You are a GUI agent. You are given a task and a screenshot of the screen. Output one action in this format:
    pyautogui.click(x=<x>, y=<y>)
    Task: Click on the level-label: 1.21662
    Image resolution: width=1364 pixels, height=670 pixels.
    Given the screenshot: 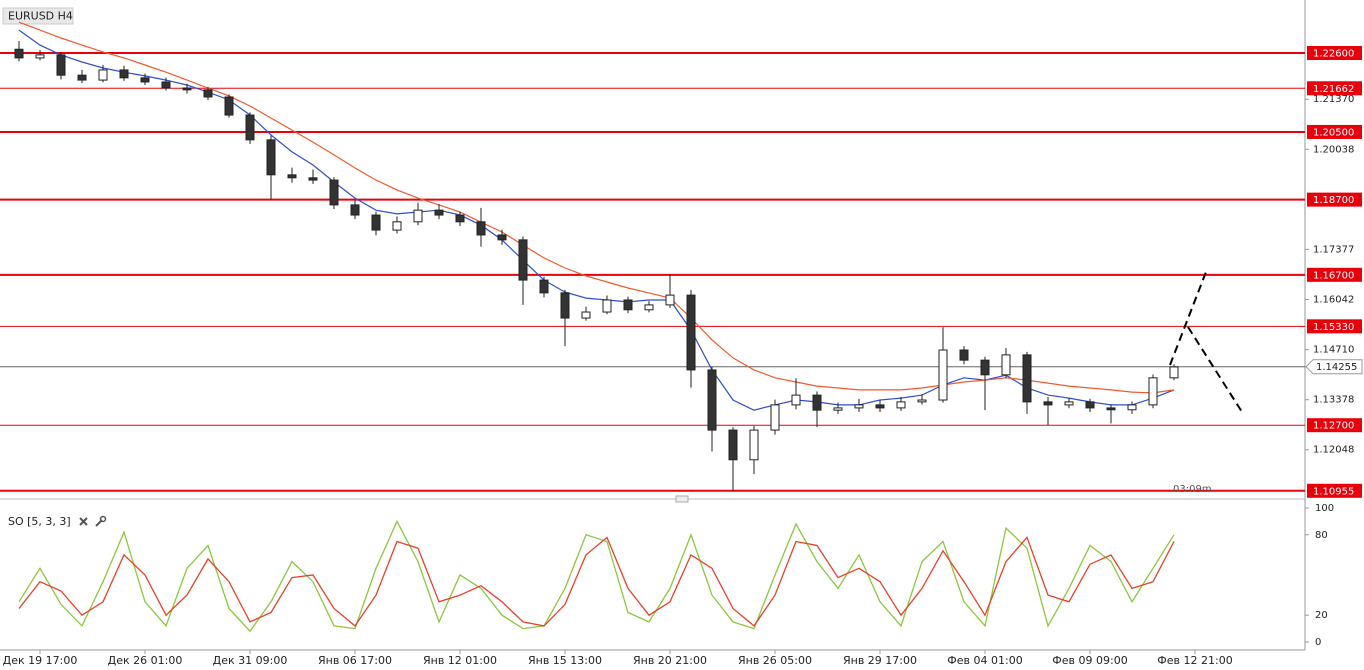 What is the action you would take?
    pyautogui.click(x=1333, y=89)
    